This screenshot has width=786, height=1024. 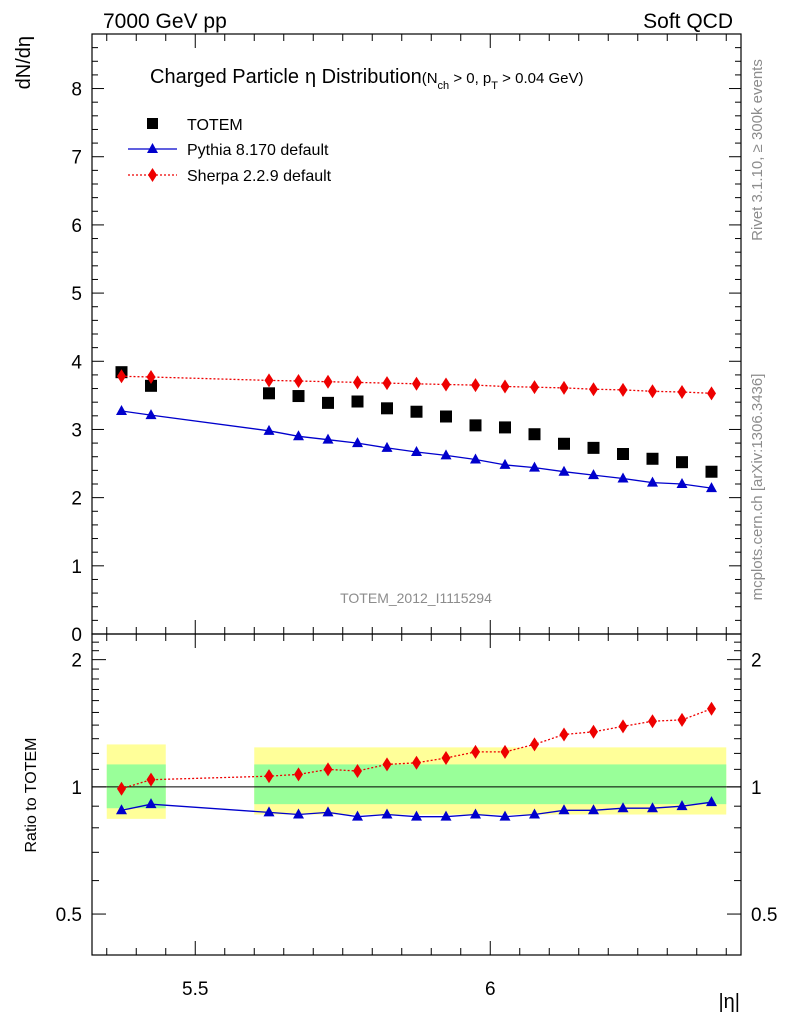 I want to click on header-energy-label: 7000 GeV pp, so click(x=165, y=21).